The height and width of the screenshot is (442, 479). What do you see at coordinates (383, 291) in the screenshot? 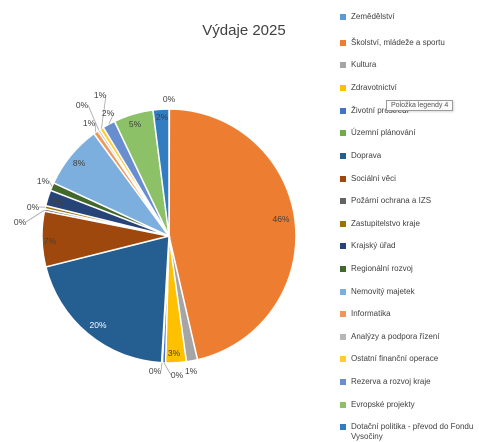
I see `legend-label: Nemovitý majetek` at bounding box center [383, 291].